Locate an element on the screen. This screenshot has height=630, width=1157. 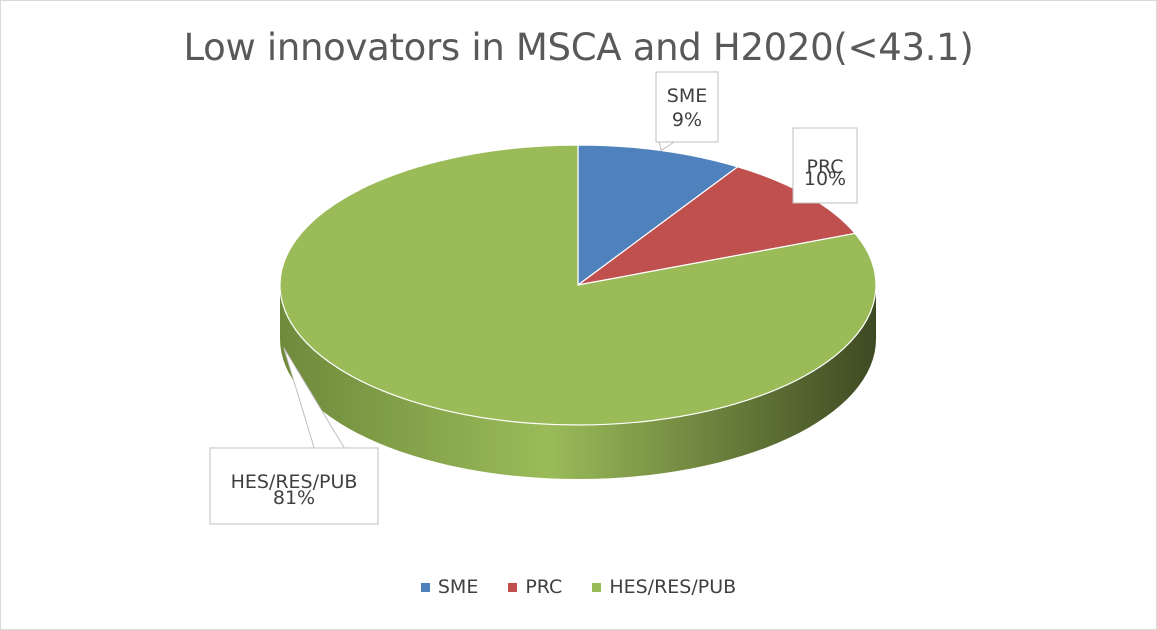
legend-item-hes-res-pub: HES/RES/PUB is located at coordinates (664, 587).